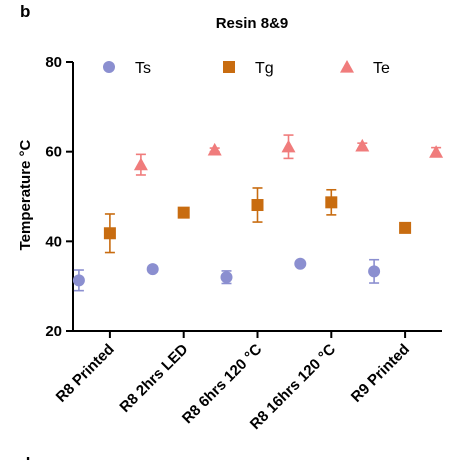 This screenshot has height=460, width=449. I want to click on chart-title: Resin 8&9, so click(252, 23).